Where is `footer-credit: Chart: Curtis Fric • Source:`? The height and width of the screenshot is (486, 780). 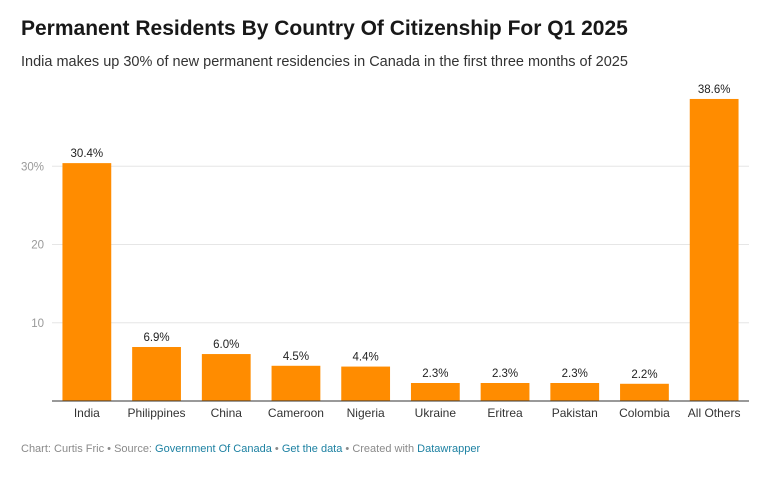 footer-credit: Chart: Curtis Fric • Source: is located at coordinates (88, 449).